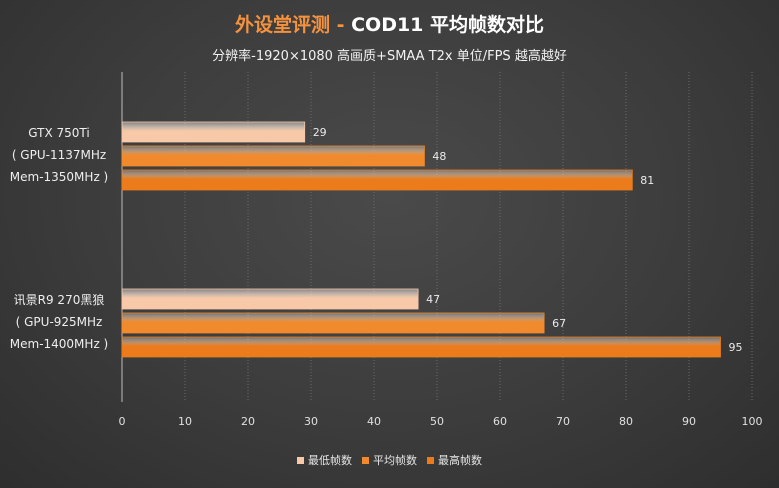 The width and height of the screenshot is (779, 488). Describe the element at coordinates (273, 156) in the screenshot. I see `bar-平均帧数-0` at that location.